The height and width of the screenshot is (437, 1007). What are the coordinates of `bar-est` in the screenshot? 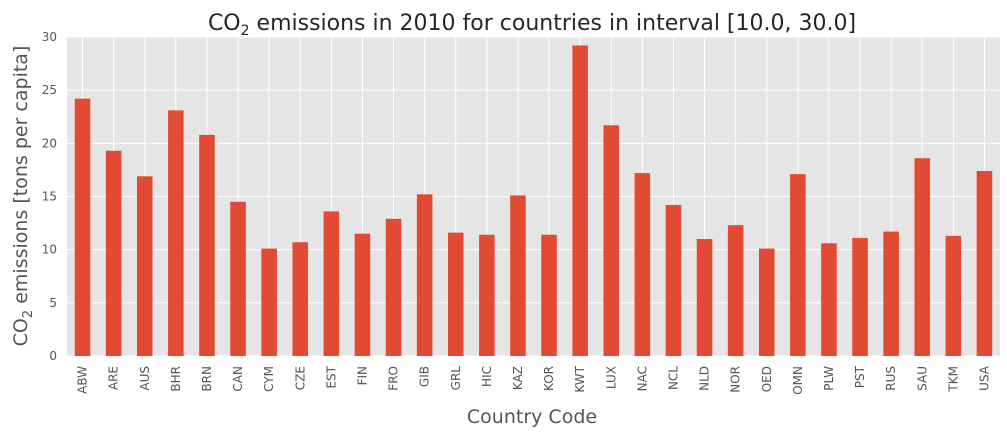 It's located at (331, 283).